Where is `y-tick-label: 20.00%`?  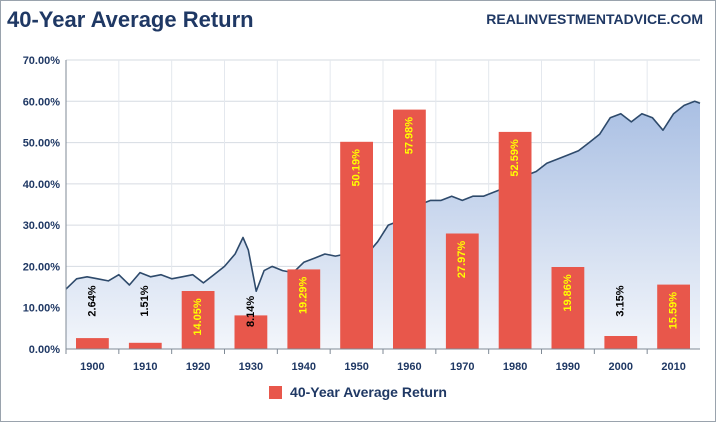 y-tick-label: 20.00% is located at coordinates (42, 267).